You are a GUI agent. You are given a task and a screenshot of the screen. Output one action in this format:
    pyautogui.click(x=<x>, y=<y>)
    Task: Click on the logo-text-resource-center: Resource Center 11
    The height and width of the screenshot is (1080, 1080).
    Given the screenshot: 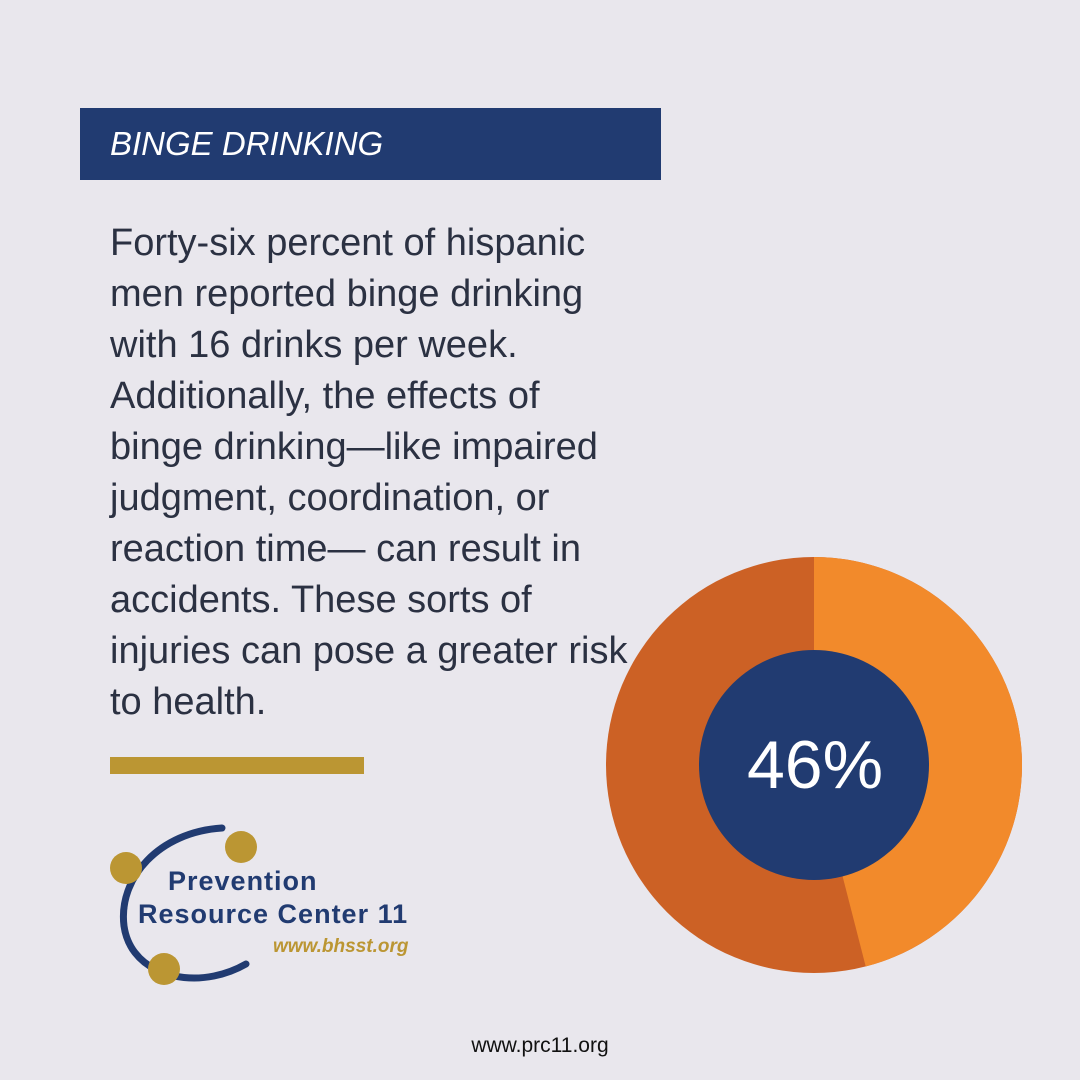 What is the action you would take?
    pyautogui.click(x=273, y=914)
    